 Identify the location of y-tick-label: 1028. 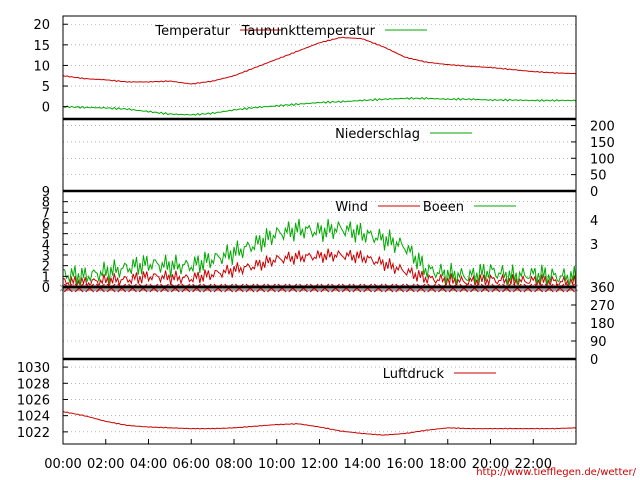
(33, 384).